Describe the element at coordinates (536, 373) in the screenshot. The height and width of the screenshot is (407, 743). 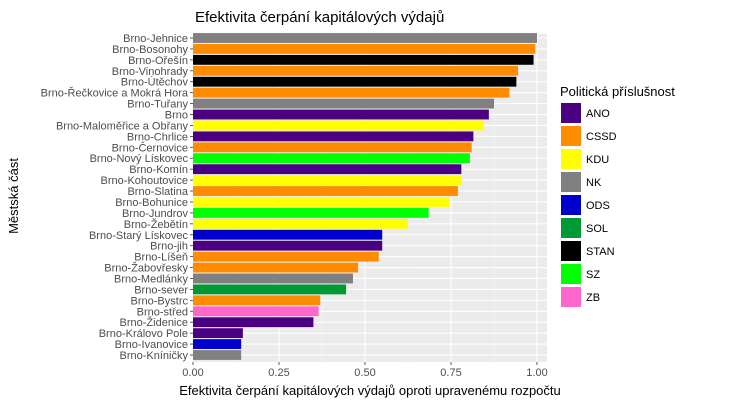
I see `x-tick-label: 1.00` at that location.